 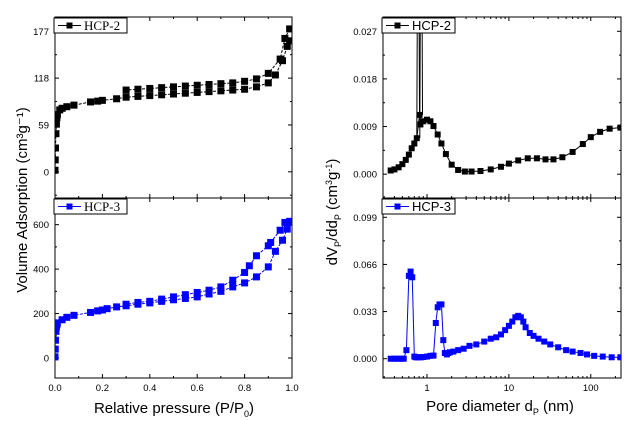 I want to click on y-tick-label: 118, so click(x=41, y=79).